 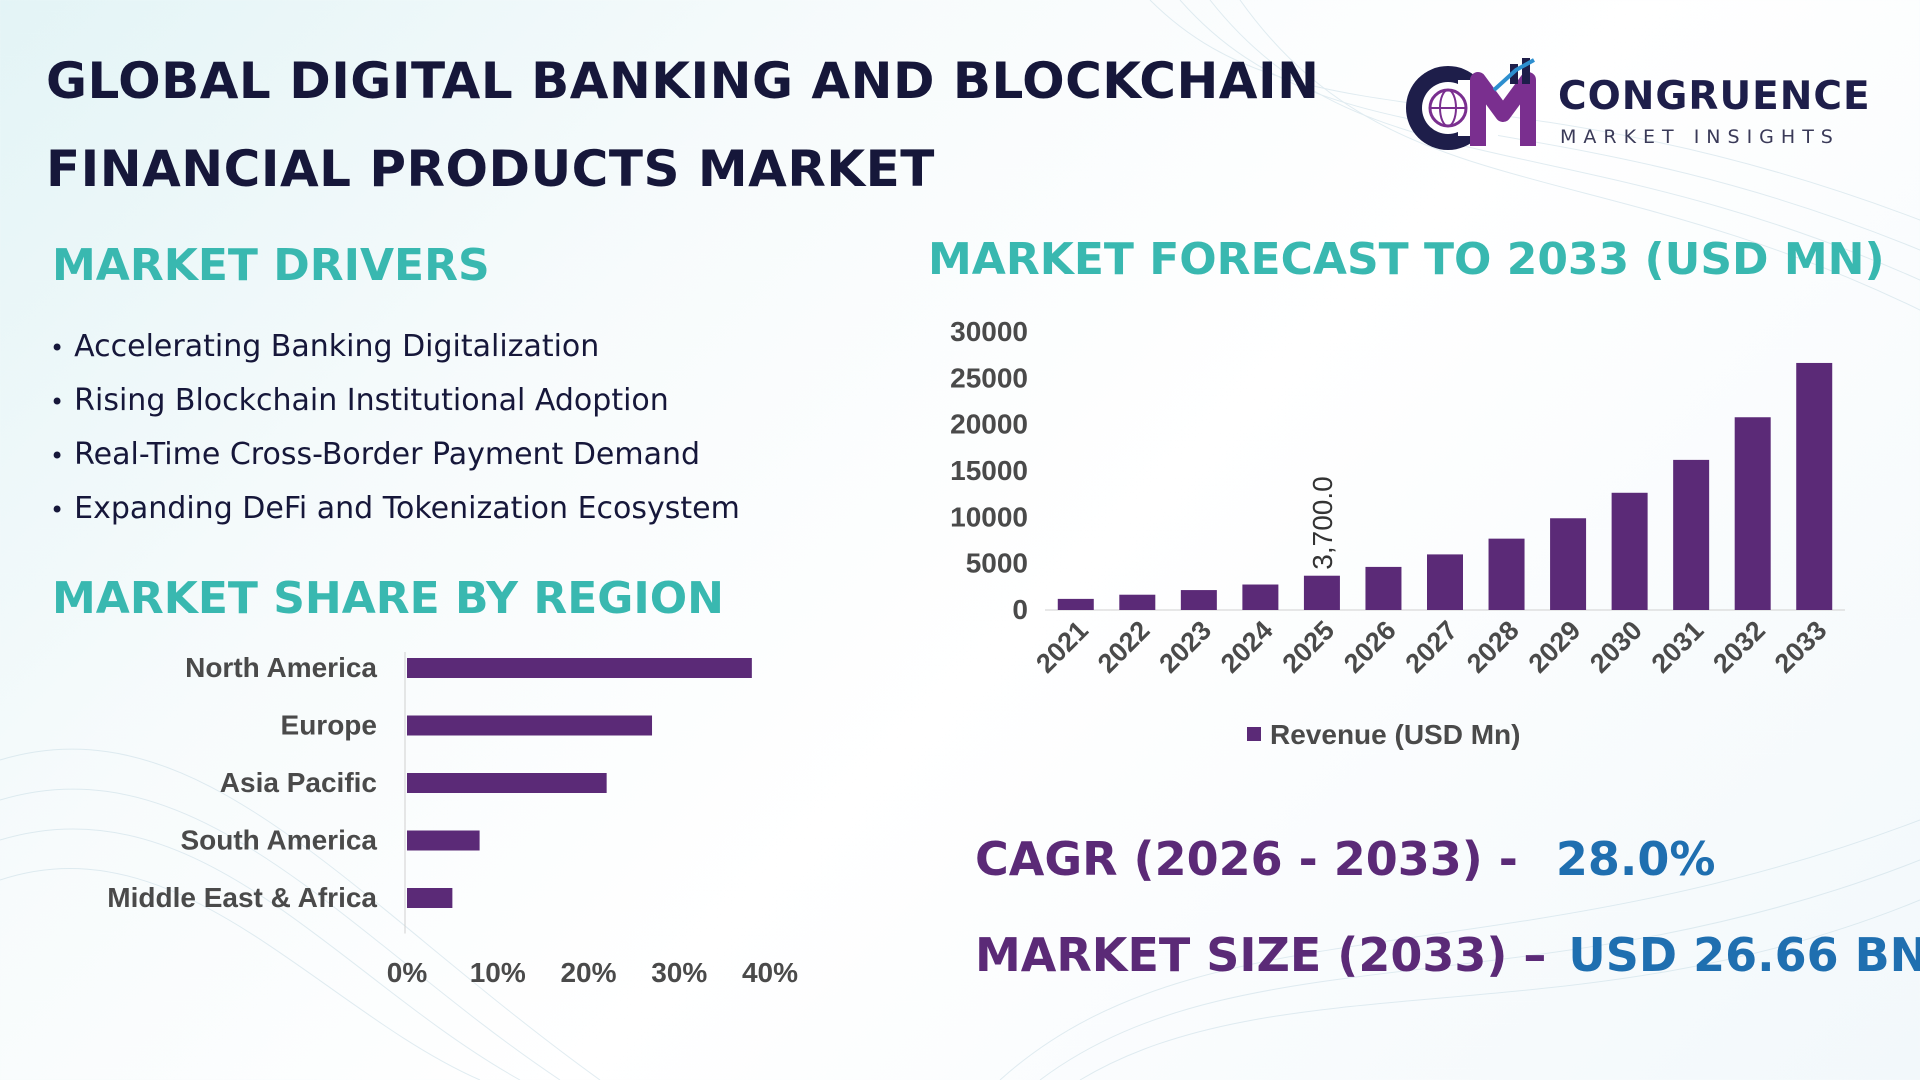 What do you see at coordinates (395, 347) in the screenshot?
I see `driver-item: Accelerating Banking Digitalization` at bounding box center [395, 347].